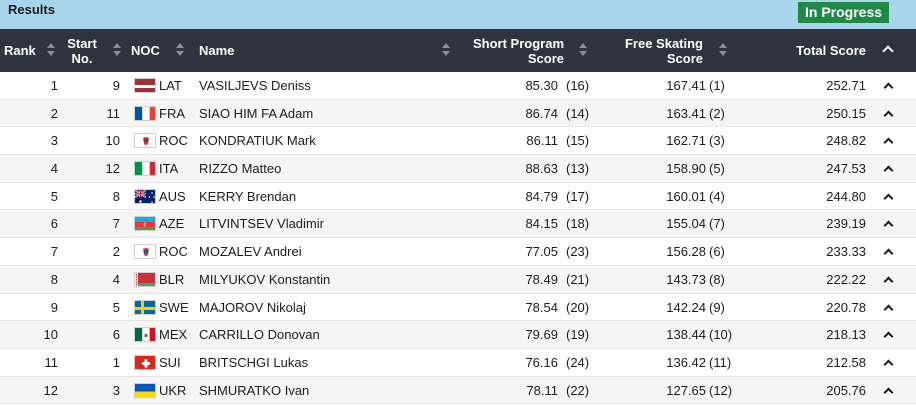 This screenshot has height=405, width=916. What do you see at coordinates (458, 14) in the screenshot?
I see `results-title-bar: Results In Progress` at bounding box center [458, 14].